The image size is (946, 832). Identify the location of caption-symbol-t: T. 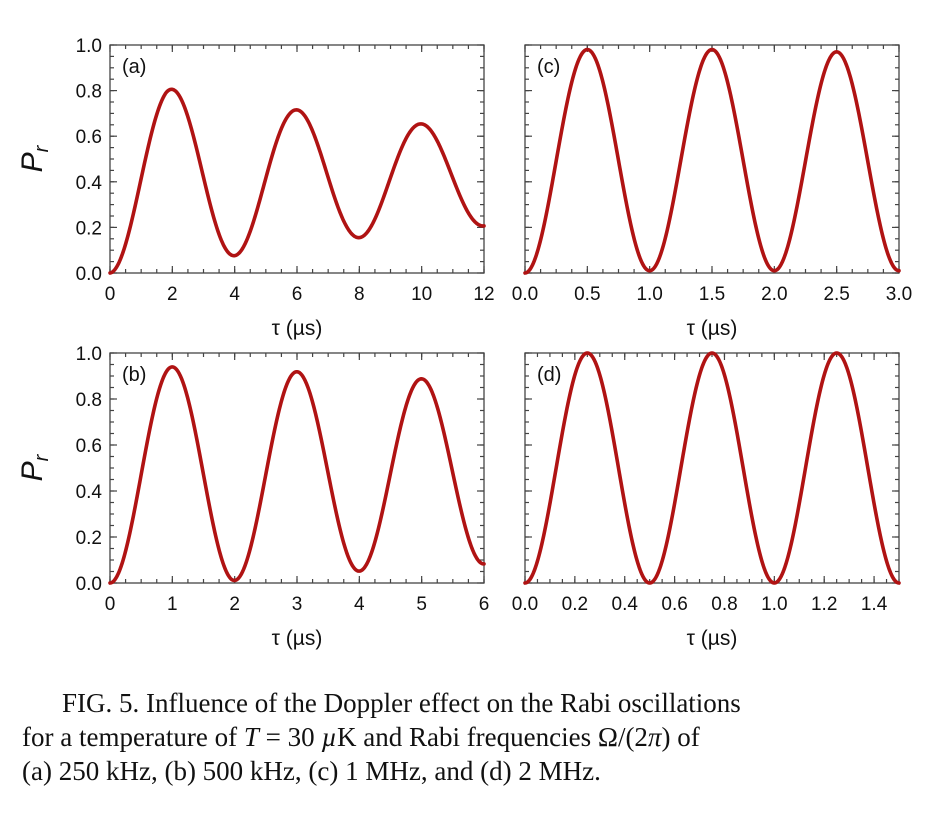
(251, 737).